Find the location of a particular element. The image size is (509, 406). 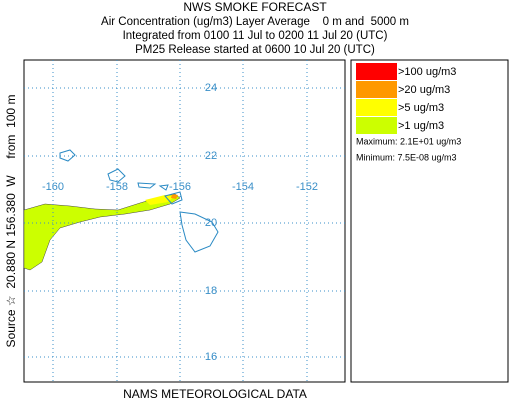

smoke-plume-core is located at coordinates (160, 200).